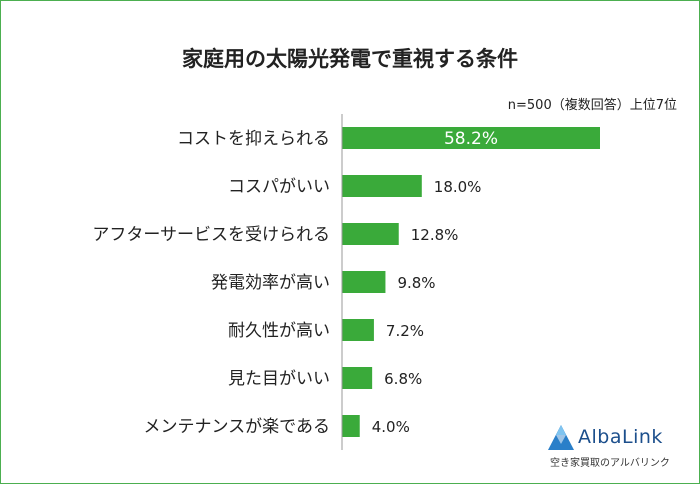 This screenshot has height=484, width=700. I want to click on value-label: 58.2%, so click(471, 139).